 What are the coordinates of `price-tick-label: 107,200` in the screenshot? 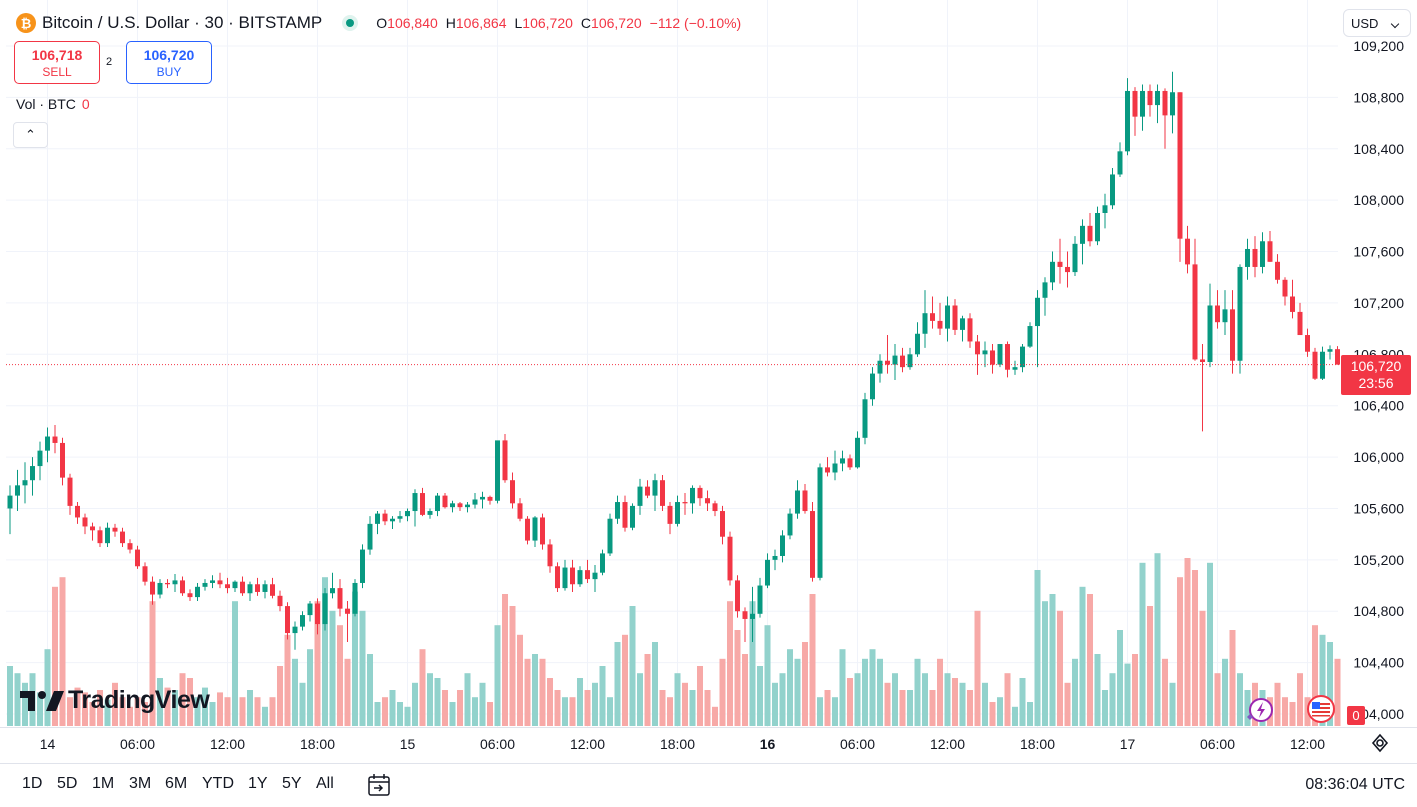 It's located at (1378, 303).